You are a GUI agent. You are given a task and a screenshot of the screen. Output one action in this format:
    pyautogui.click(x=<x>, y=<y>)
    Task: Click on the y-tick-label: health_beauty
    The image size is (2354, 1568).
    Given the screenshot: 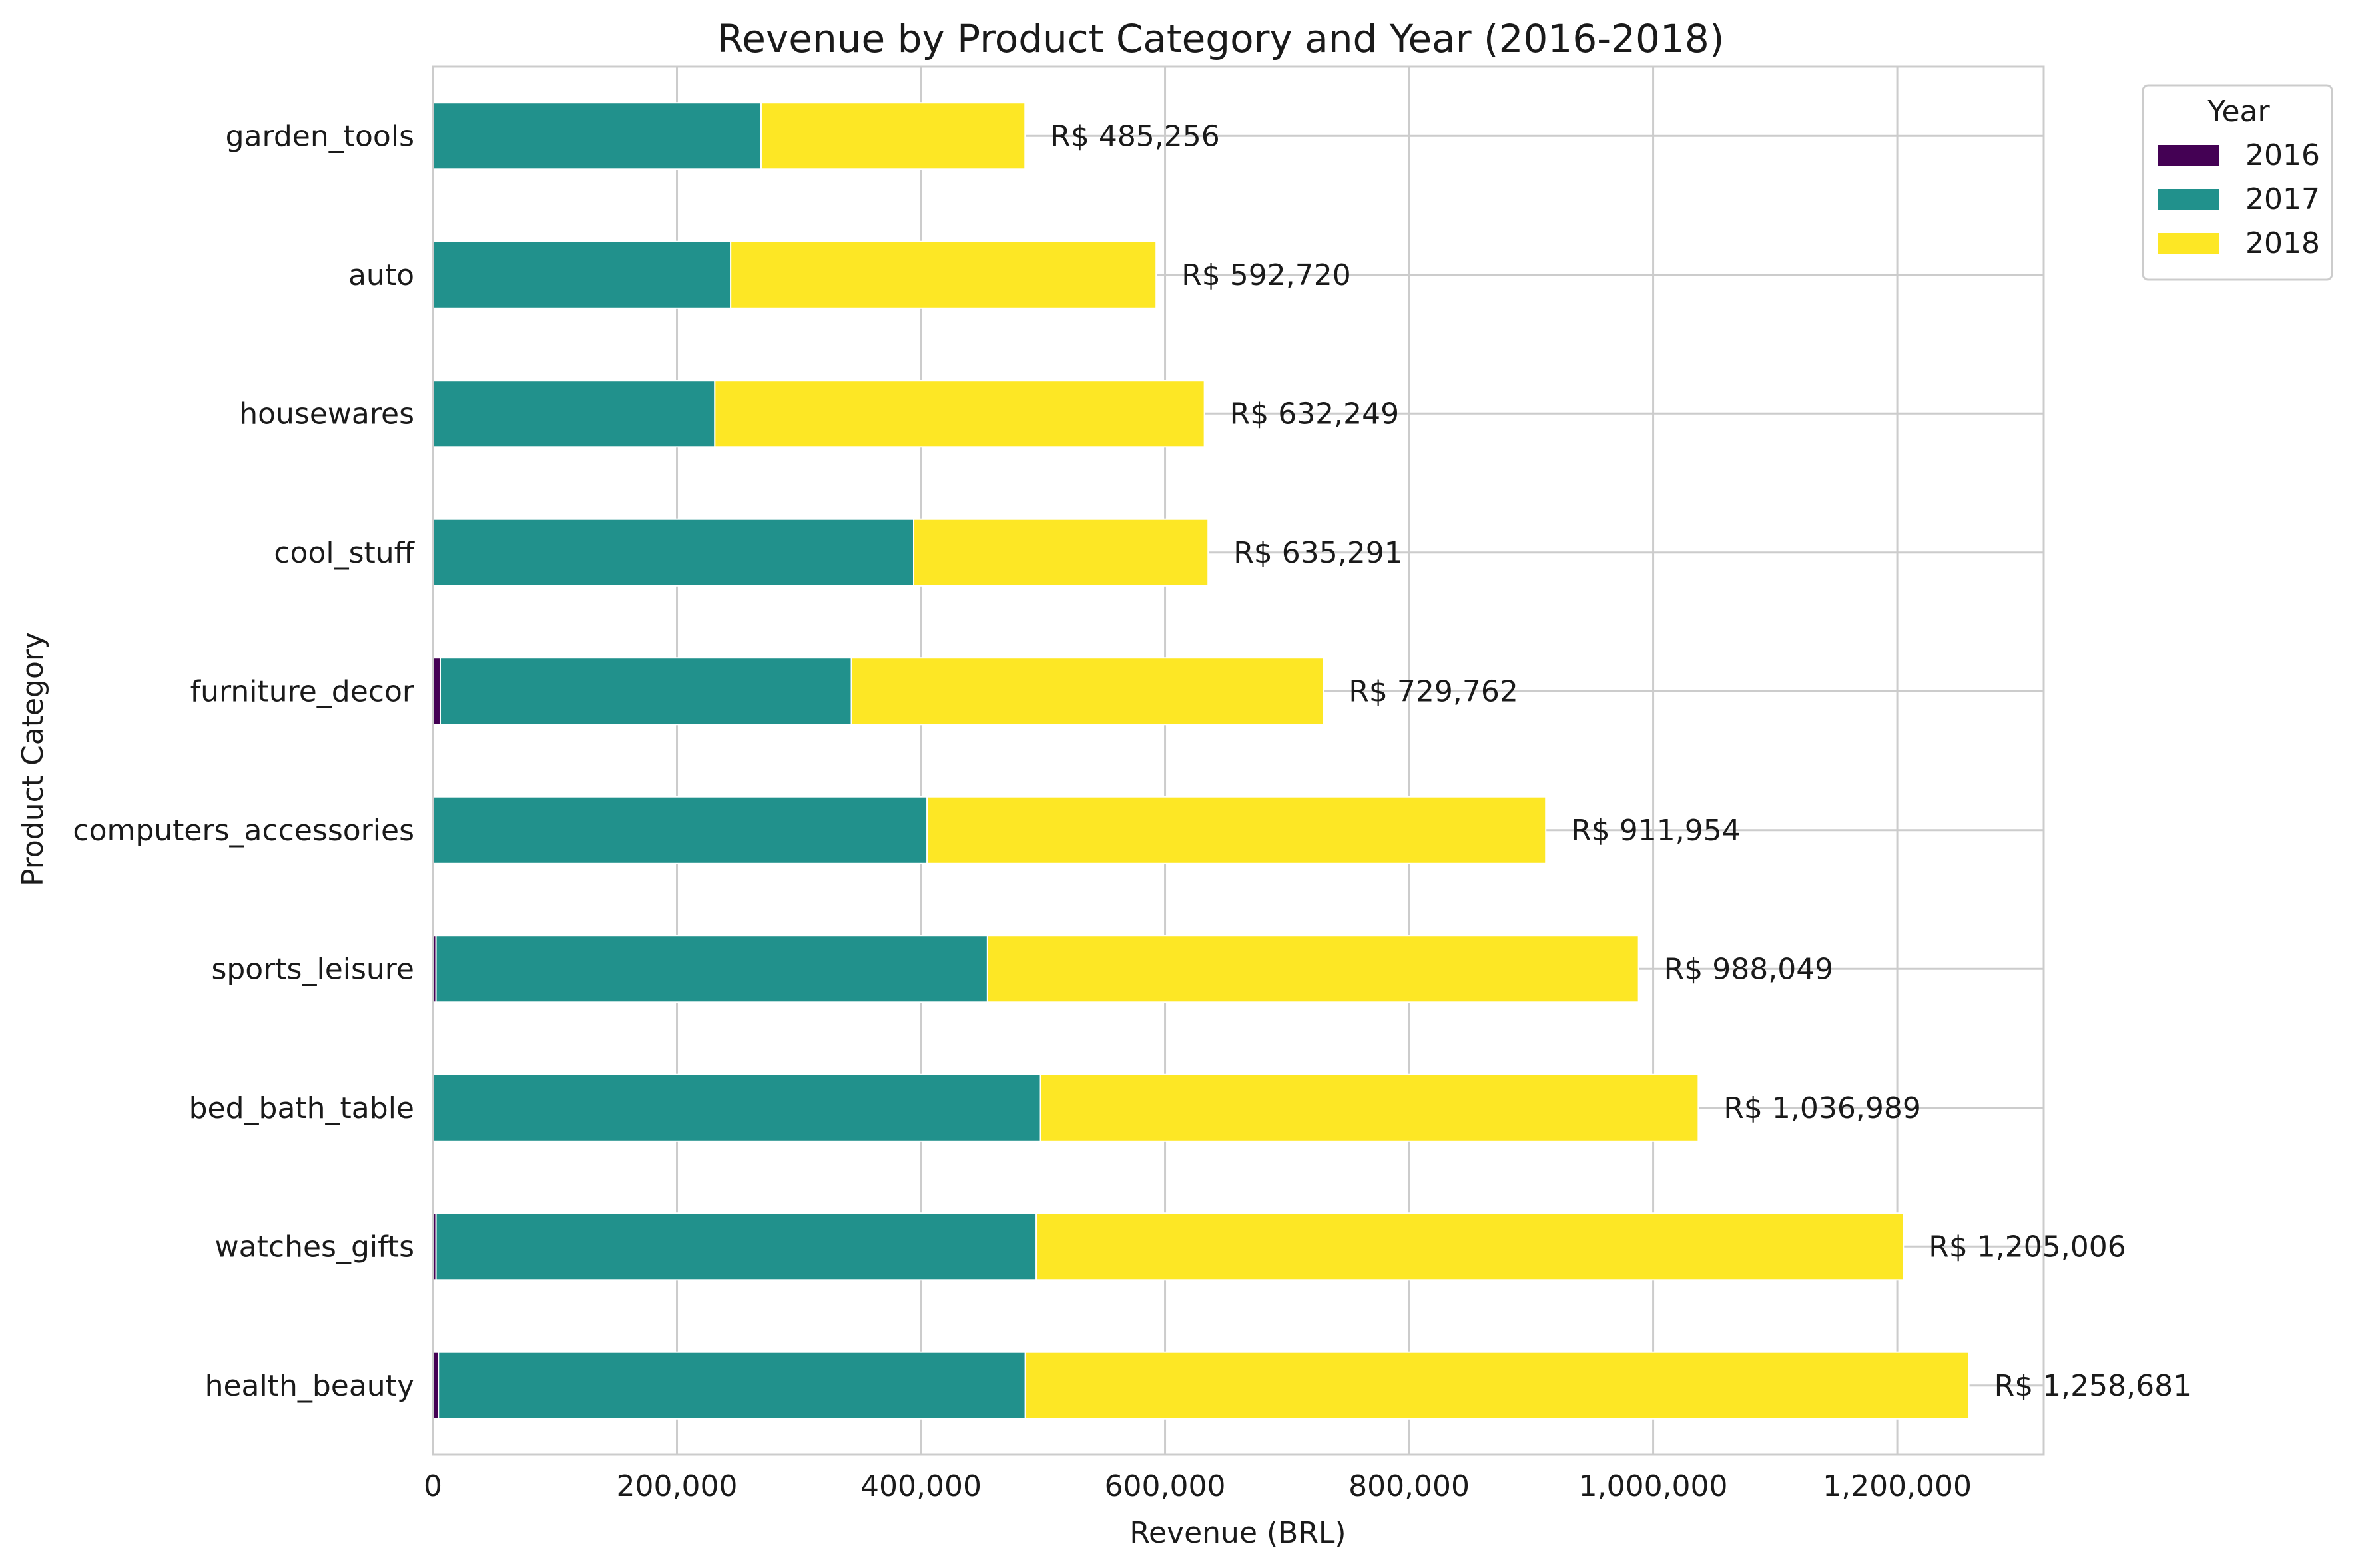 What is the action you would take?
    pyautogui.click(x=309, y=1386)
    